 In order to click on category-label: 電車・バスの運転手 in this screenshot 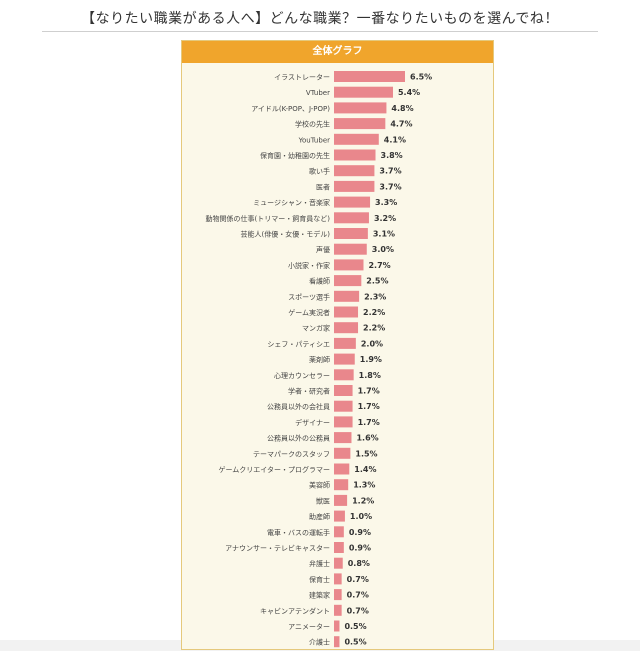, I will do `click(298, 532)`.